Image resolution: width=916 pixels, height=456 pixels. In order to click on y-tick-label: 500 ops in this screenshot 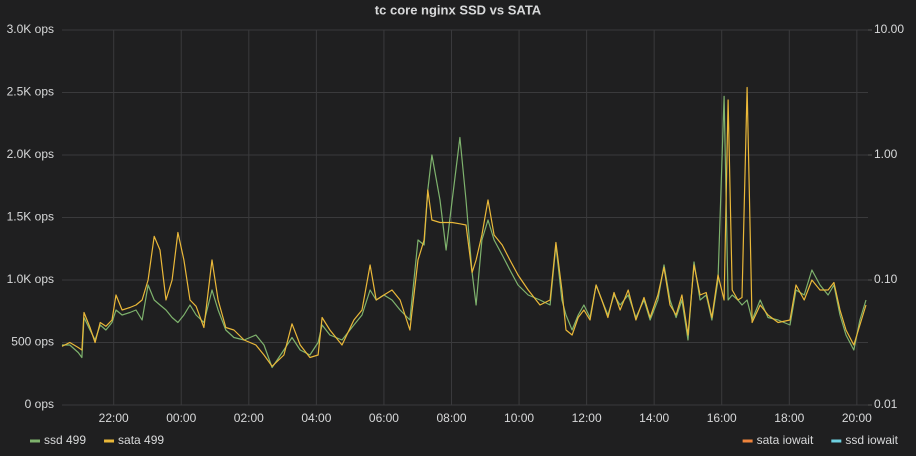, I will do `click(32, 342)`.